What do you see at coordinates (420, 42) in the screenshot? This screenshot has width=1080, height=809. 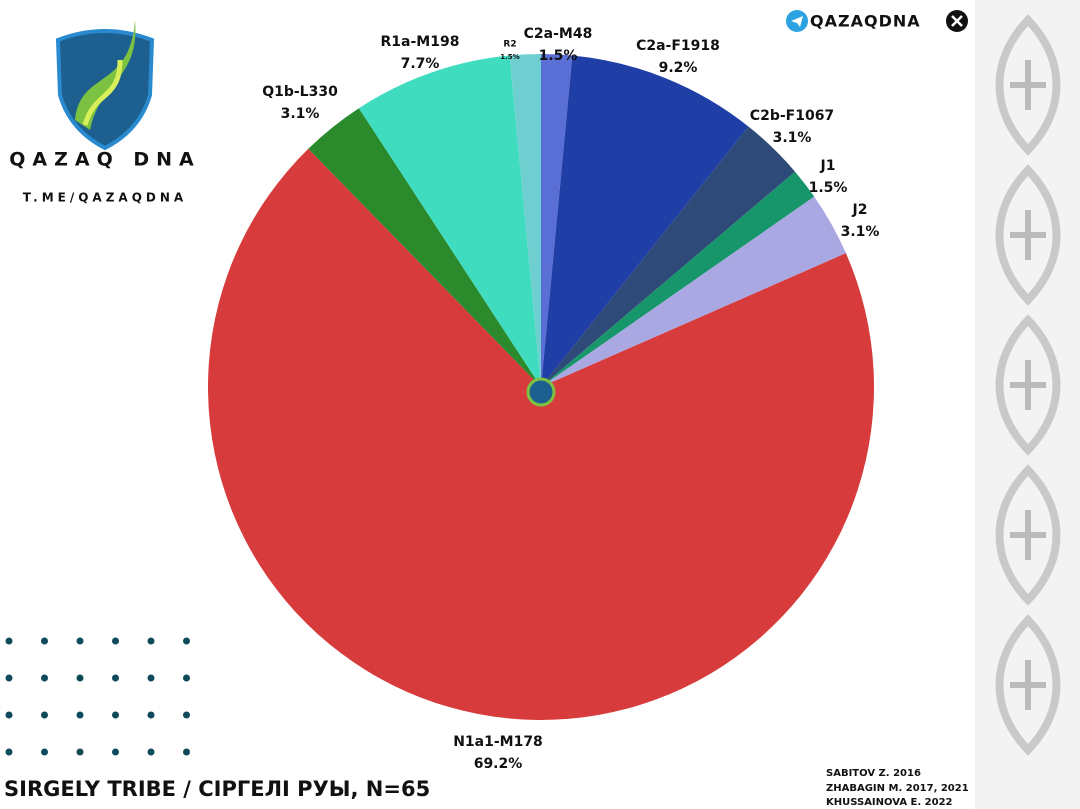 I see `slice-label: R1a-M198` at bounding box center [420, 42].